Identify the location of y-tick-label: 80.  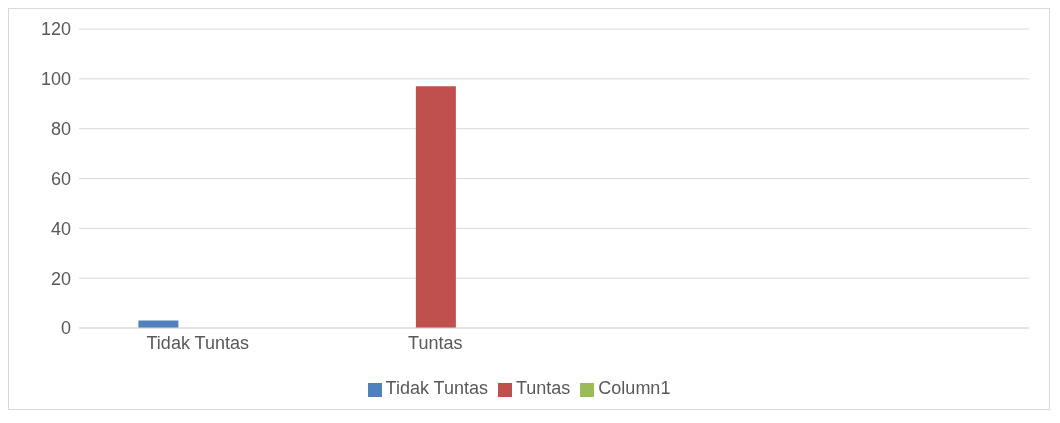
(60, 129).